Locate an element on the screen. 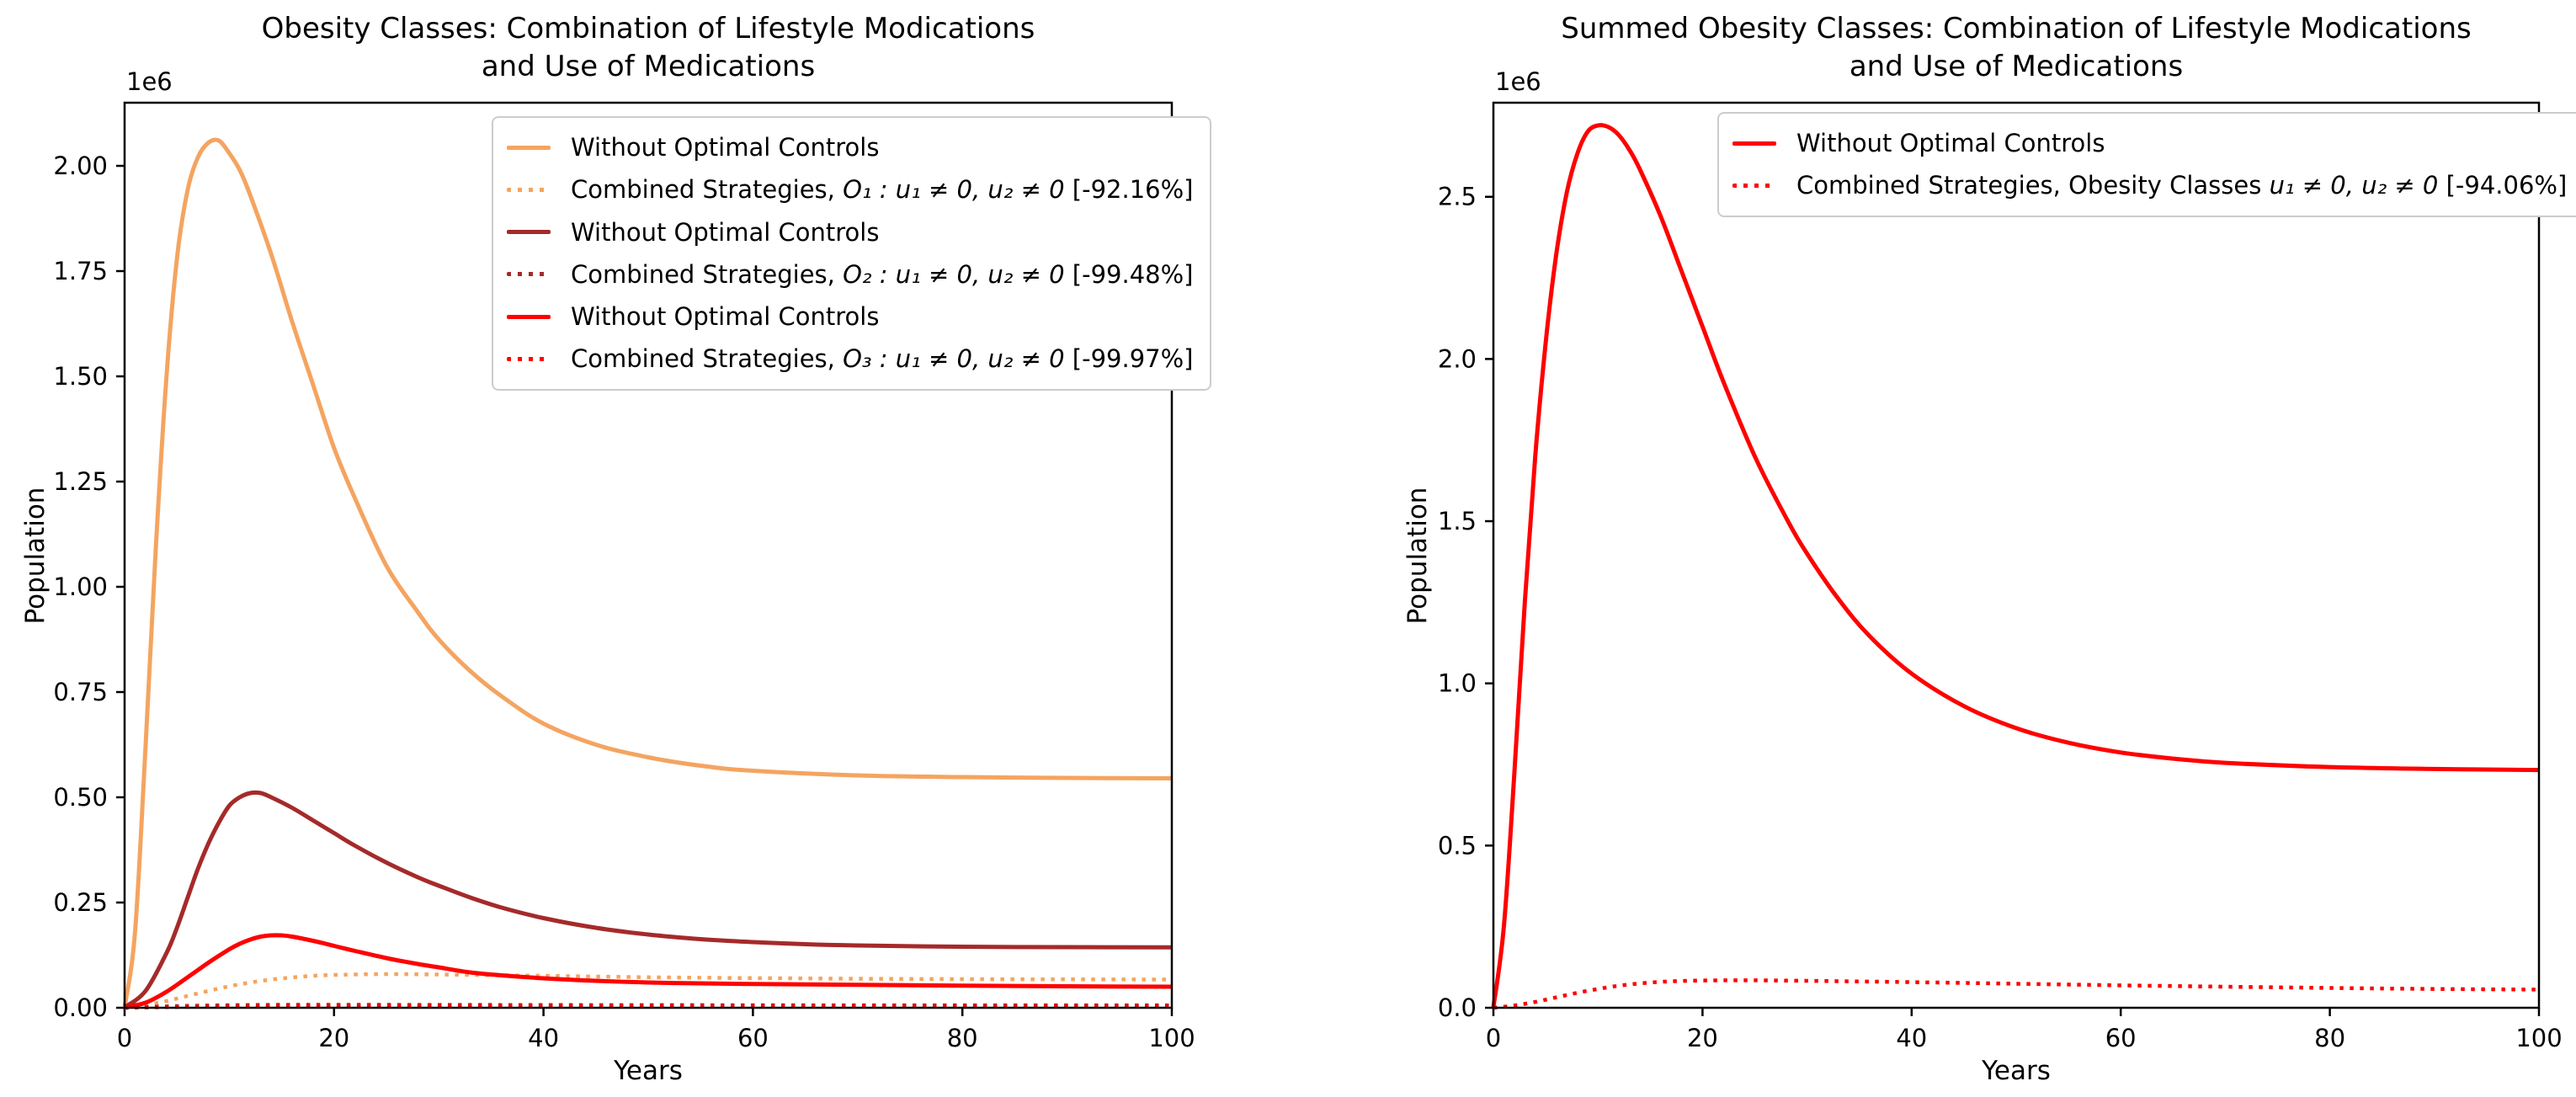 Image resolution: width=2576 pixels, height=1097 pixels. y-tick-label: 2.0 is located at coordinates (1457, 358).